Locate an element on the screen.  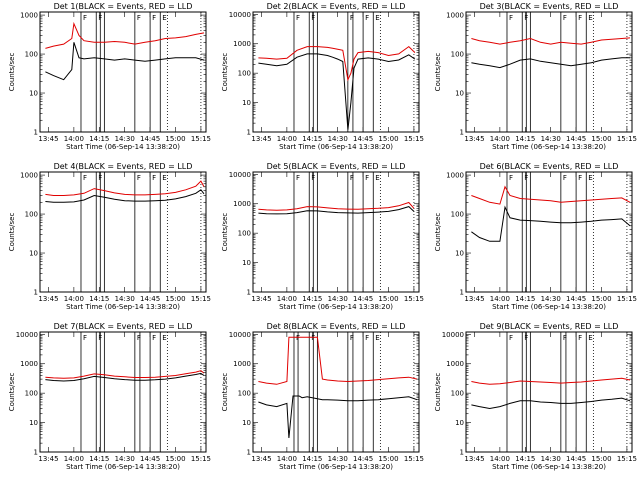
panel-title: Det 6(BLACK = Events, RED = LLD is located at coordinates (549, 166).